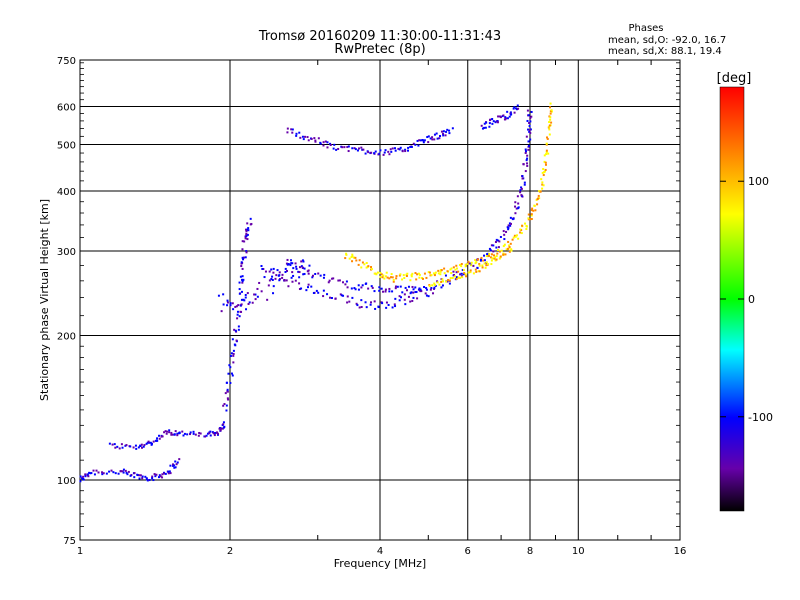 The image size is (800, 600). I want to click on chart-subtitle: RwPretec (8p), so click(379, 49).